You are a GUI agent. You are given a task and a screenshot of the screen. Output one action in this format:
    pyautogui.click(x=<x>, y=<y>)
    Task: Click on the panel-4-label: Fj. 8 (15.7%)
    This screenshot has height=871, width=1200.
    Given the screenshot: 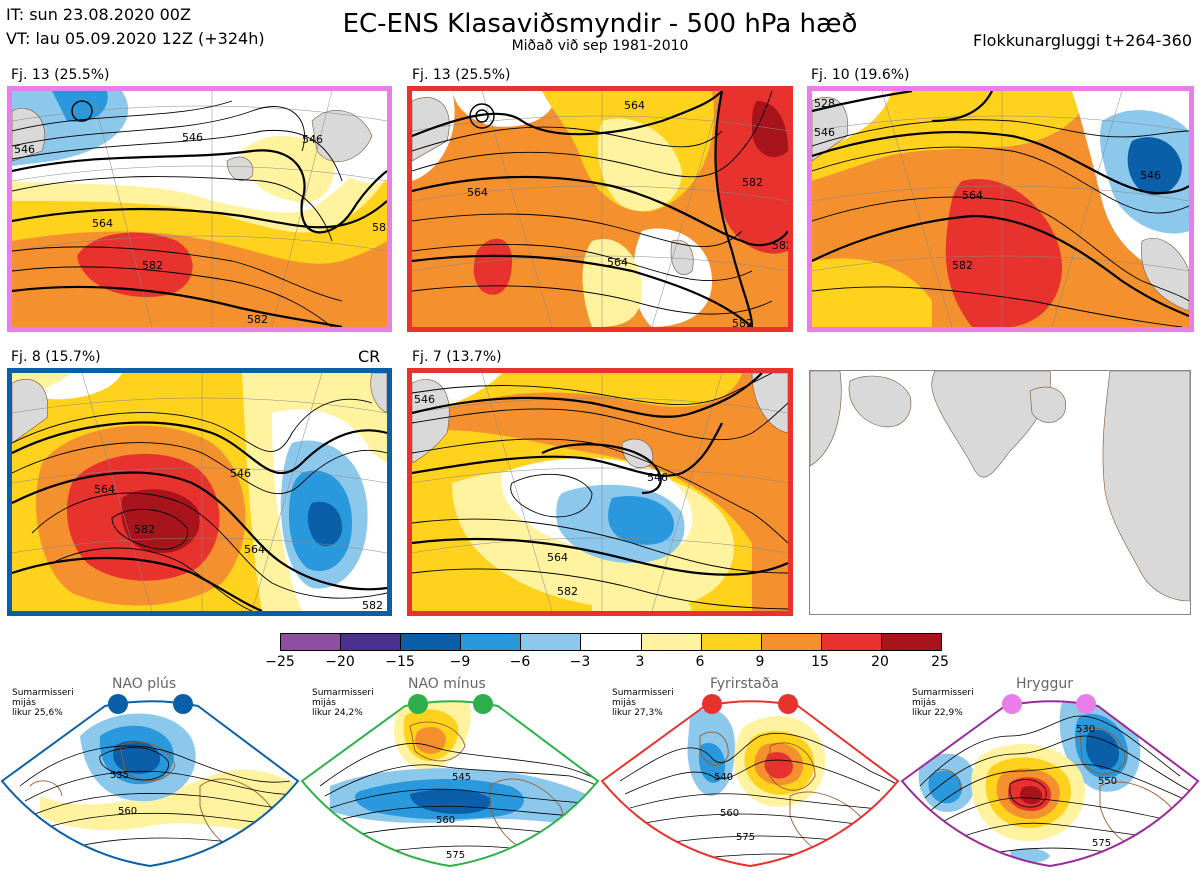 What is the action you would take?
    pyautogui.click(x=56, y=357)
    